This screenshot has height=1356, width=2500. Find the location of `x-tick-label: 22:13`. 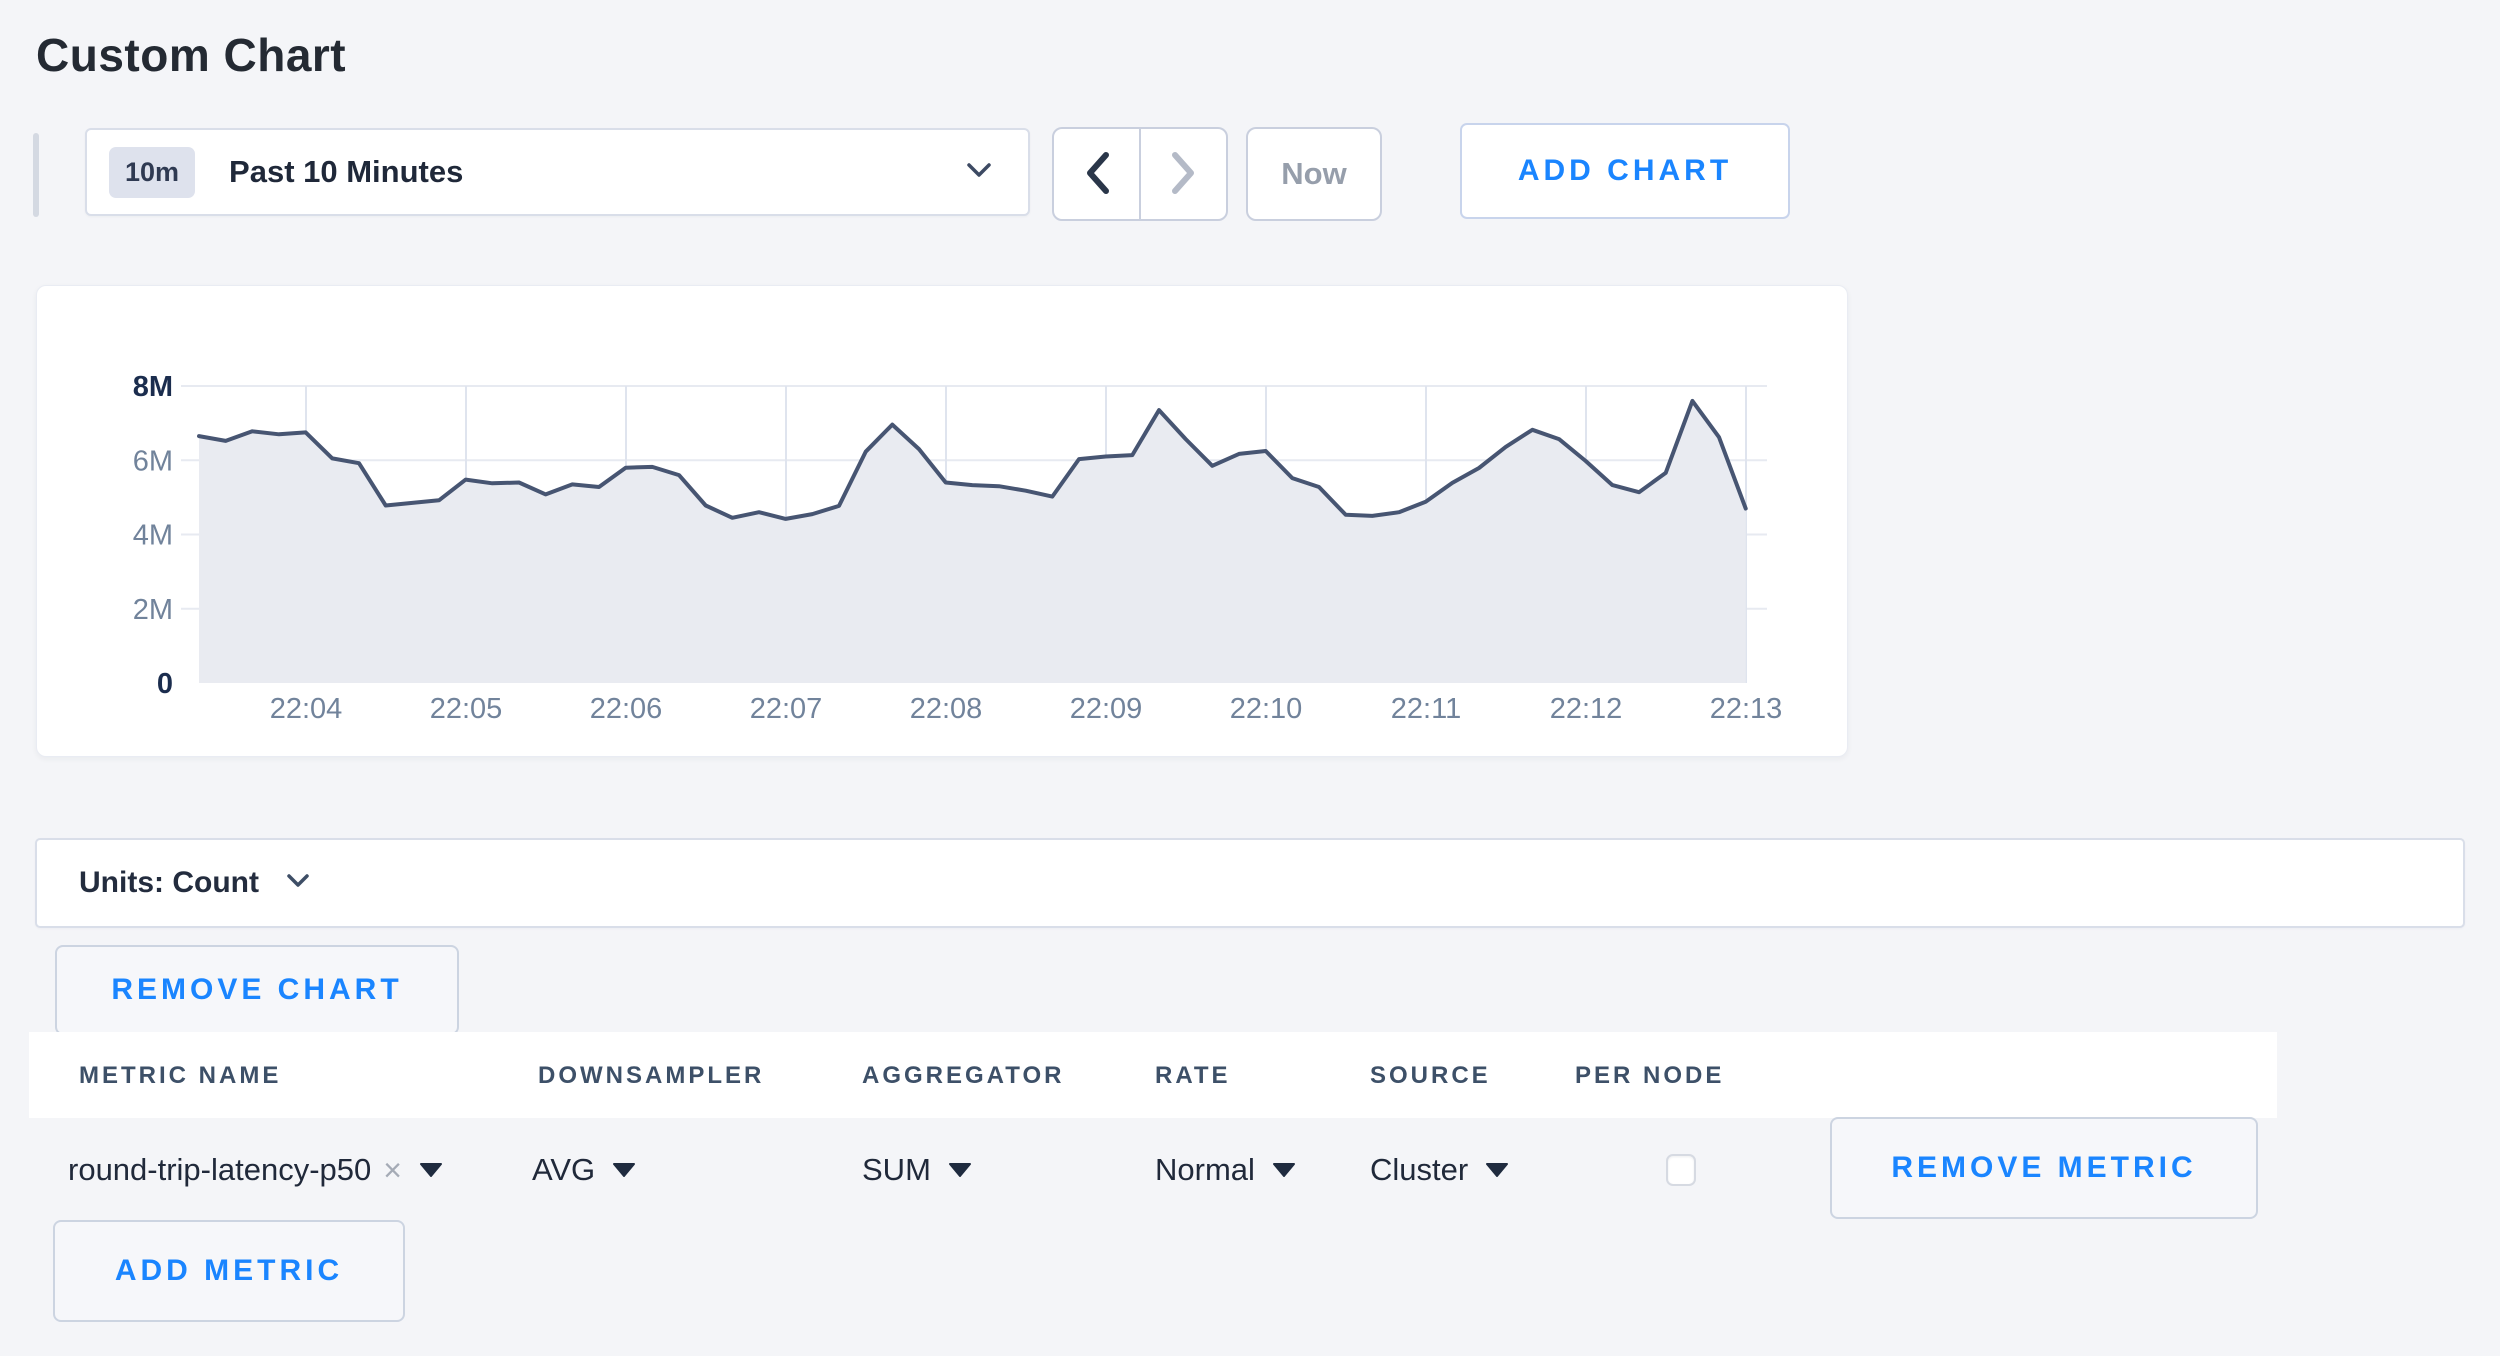

x-tick-label: 22:13 is located at coordinates (1746, 709).